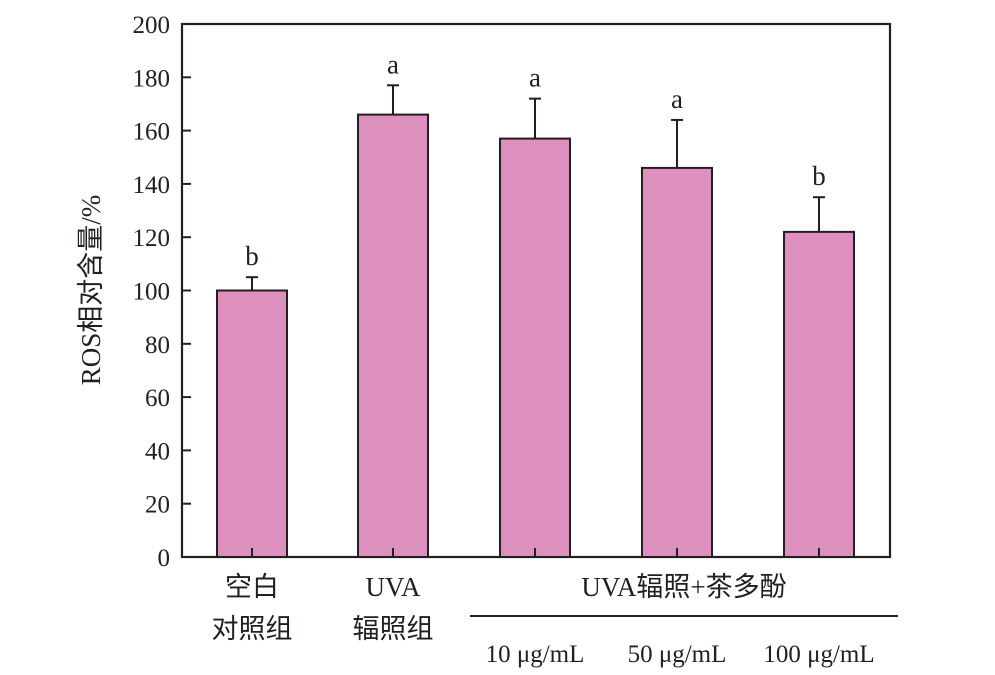  What do you see at coordinates (157, 345) in the screenshot?
I see `y-tick-label: 80` at bounding box center [157, 345].